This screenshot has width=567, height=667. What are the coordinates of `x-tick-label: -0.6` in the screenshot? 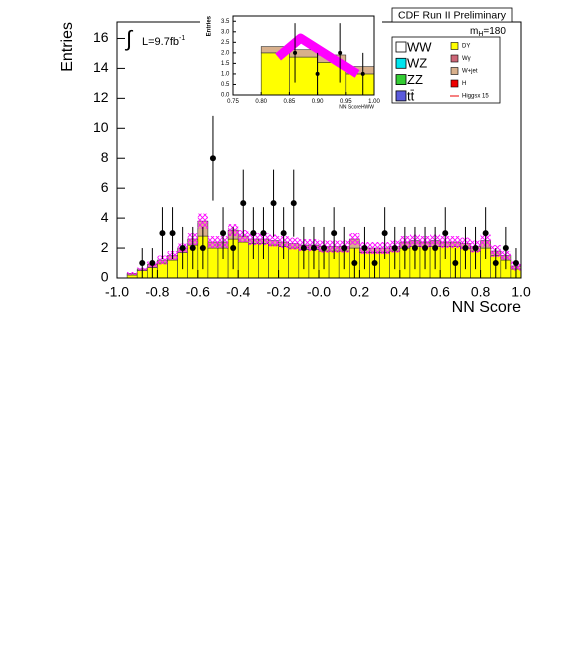 It's located at (198, 291).